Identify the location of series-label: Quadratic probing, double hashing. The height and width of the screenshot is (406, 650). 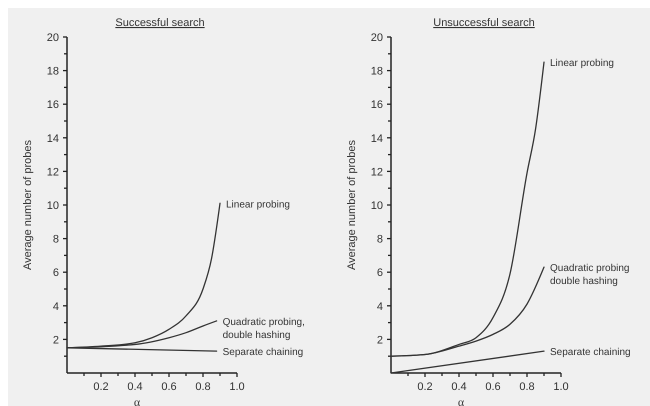
(263, 328).